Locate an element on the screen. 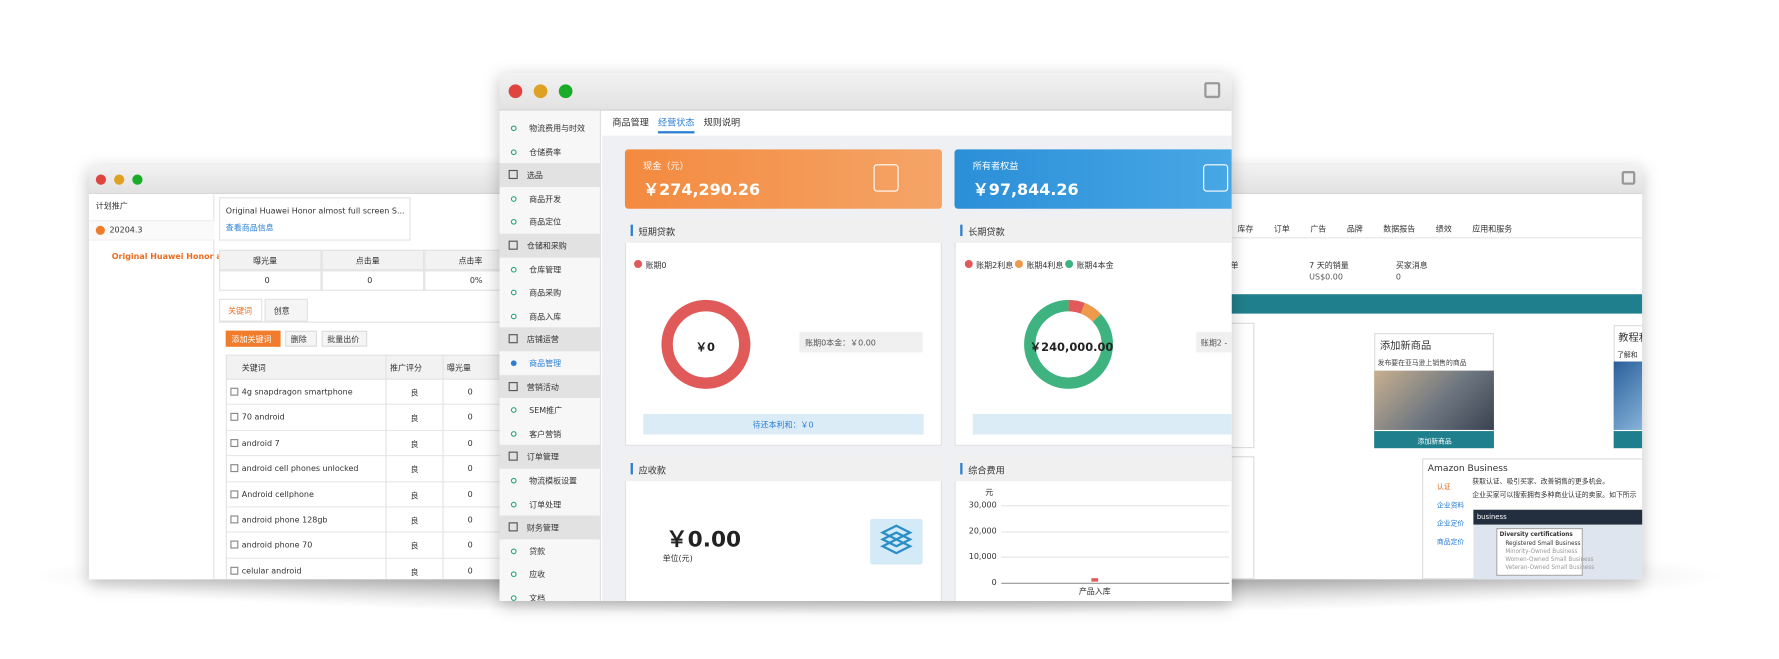 The image size is (1779, 659). y-tick-label: 20,000 is located at coordinates (982, 531).